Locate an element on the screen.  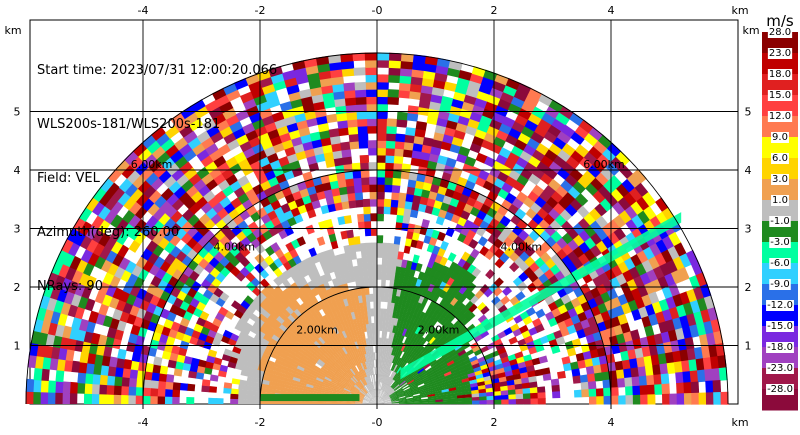
colorbar-tick-label: 23.0 is located at coordinates (780, 53).